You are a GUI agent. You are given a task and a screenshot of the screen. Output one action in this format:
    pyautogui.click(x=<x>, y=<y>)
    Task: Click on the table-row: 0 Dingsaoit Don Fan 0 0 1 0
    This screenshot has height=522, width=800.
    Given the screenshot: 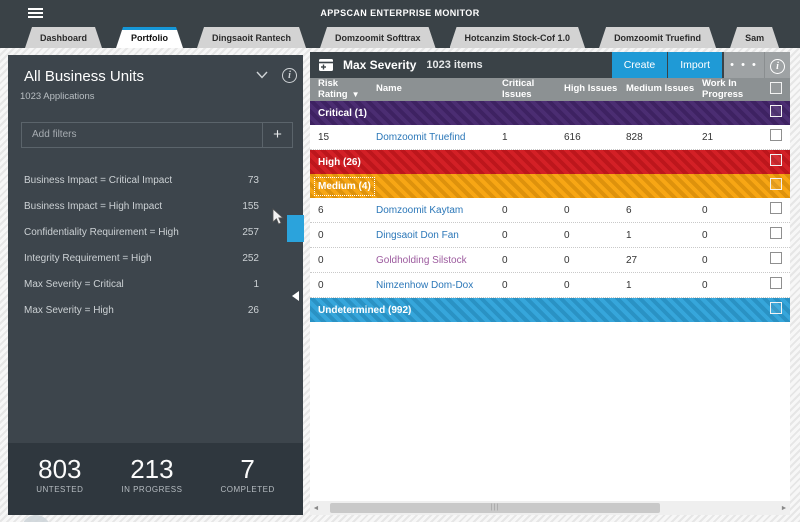 What is the action you would take?
    pyautogui.click(x=550, y=235)
    